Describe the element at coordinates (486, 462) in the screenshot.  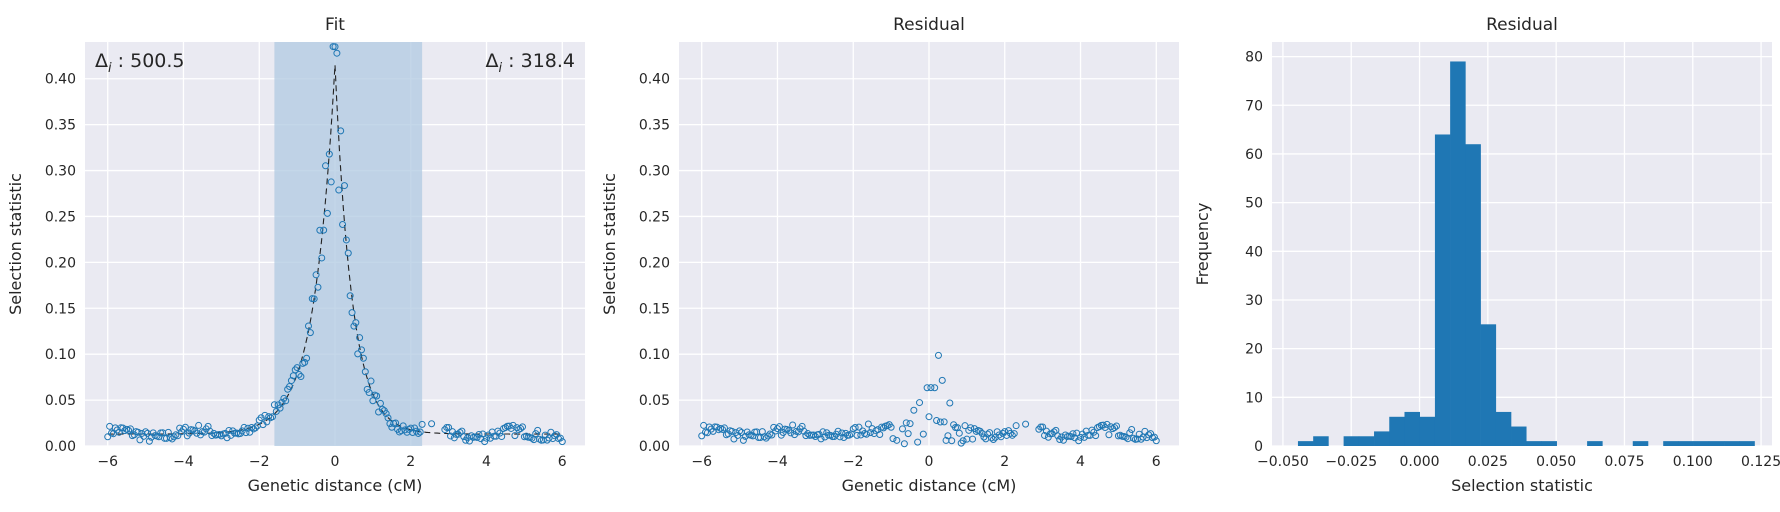
I see `x-tick-label: 4` at that location.